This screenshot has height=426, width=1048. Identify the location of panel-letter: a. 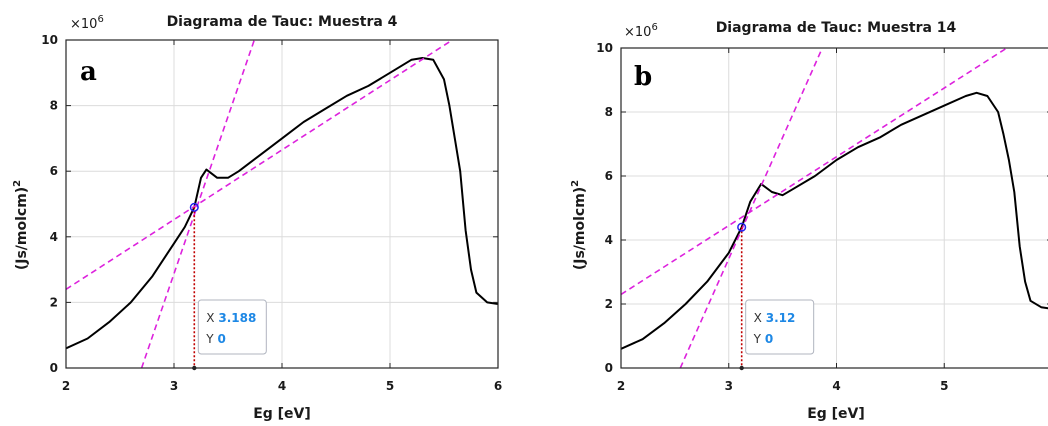
(88, 72).